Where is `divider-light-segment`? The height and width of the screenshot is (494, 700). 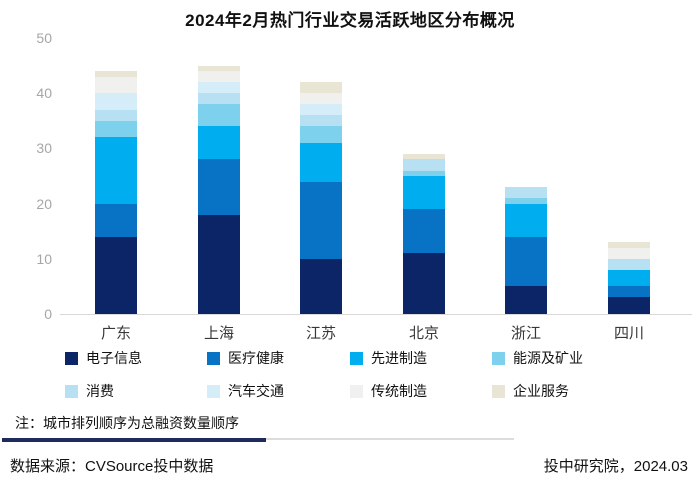
divider-light-segment is located at coordinates (390, 439).